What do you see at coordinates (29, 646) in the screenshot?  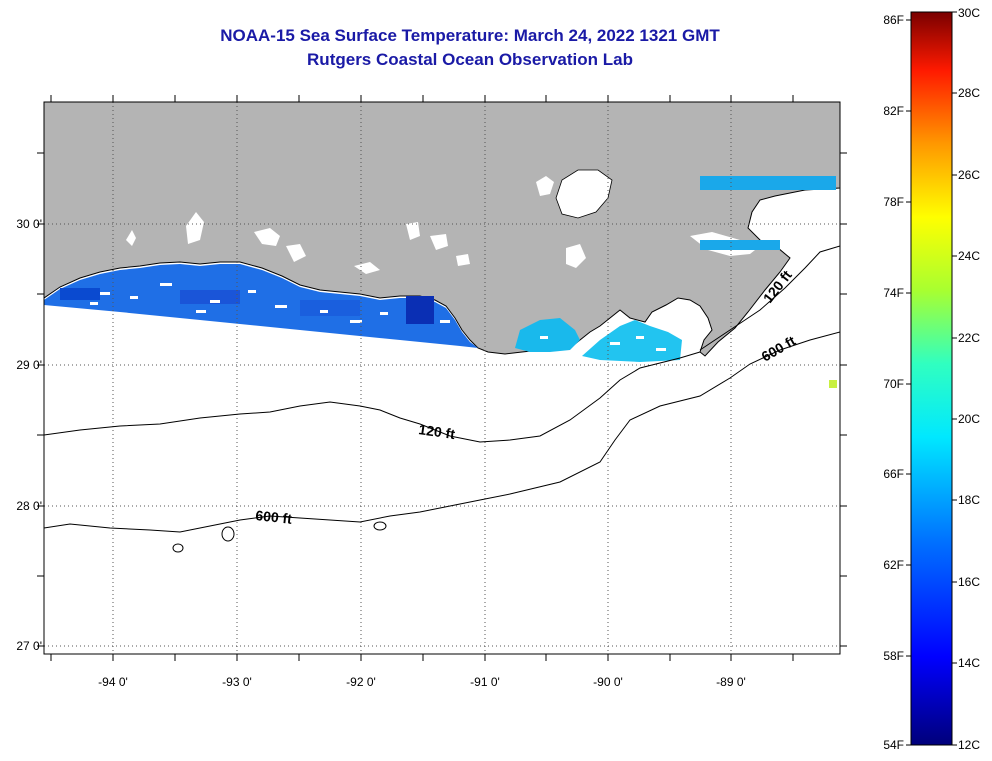 I see `lat-tick-label: 27 0'` at bounding box center [29, 646].